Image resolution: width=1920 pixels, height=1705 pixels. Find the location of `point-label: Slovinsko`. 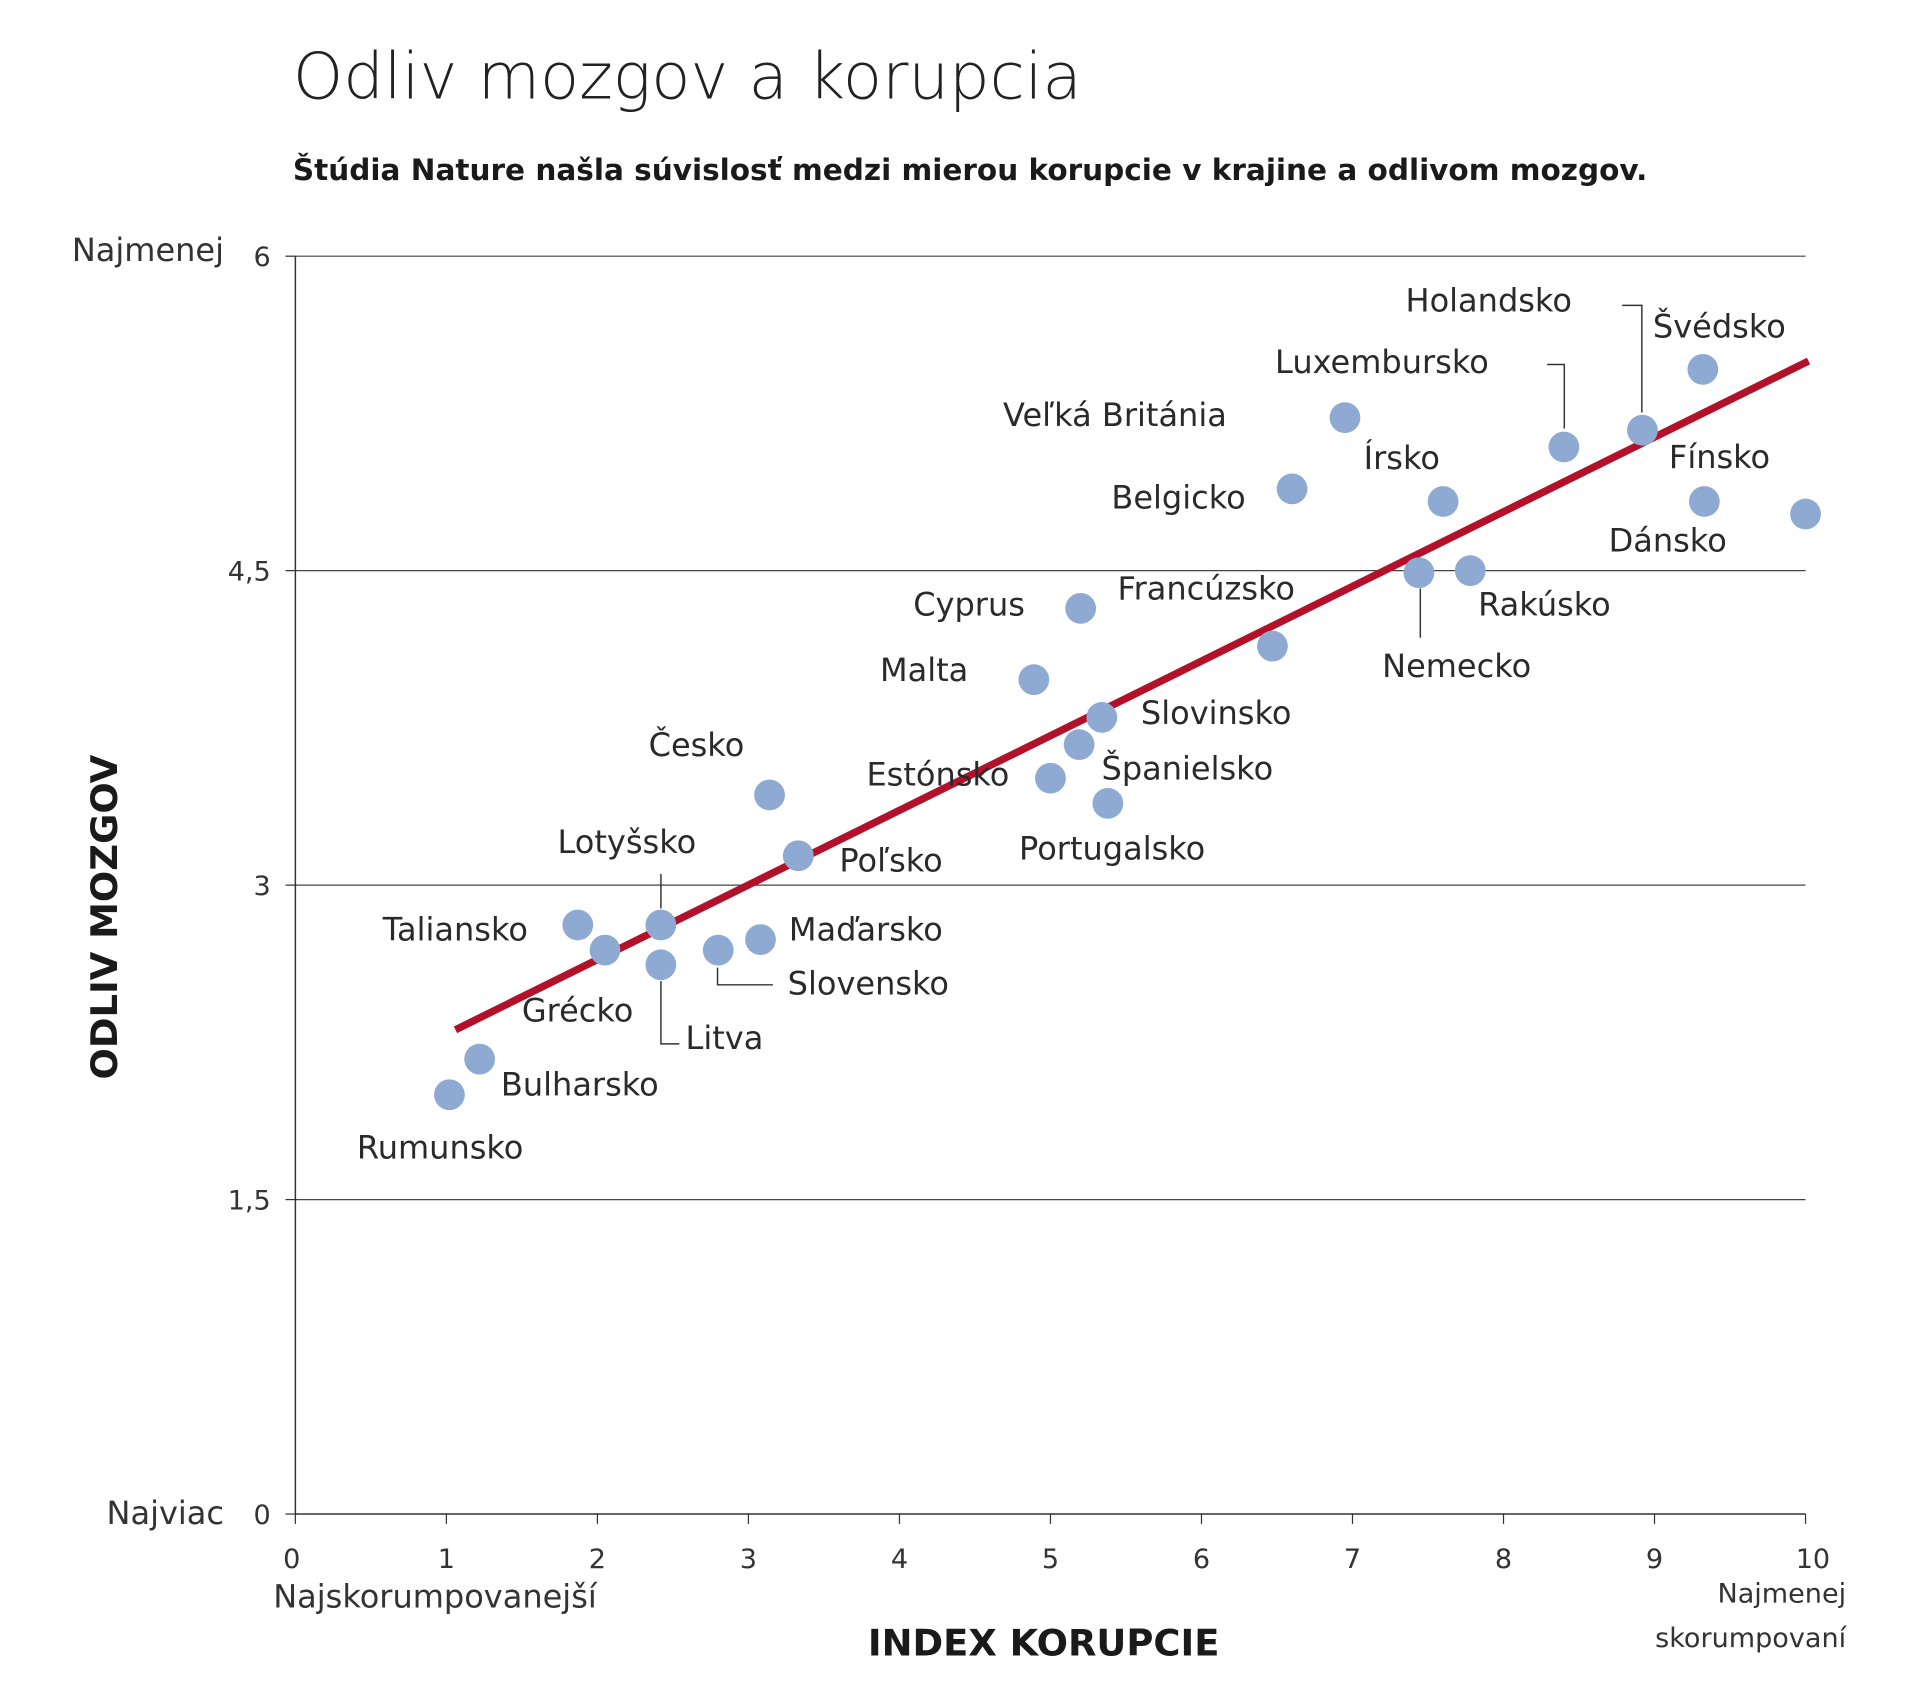

point-label: Slovinsko is located at coordinates (1216, 713).